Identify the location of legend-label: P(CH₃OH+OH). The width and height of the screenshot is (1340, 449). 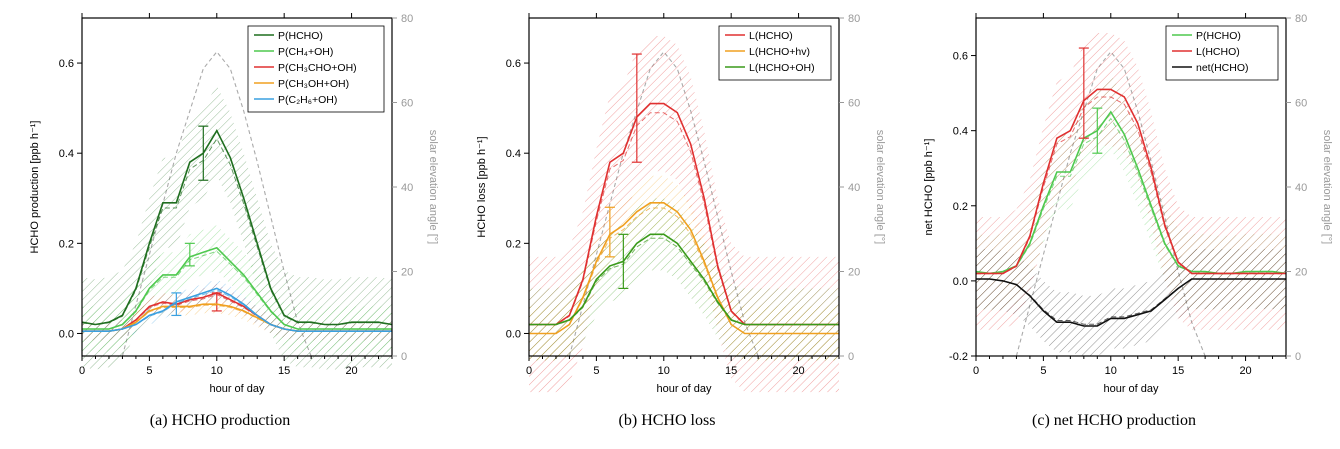
(313, 84).